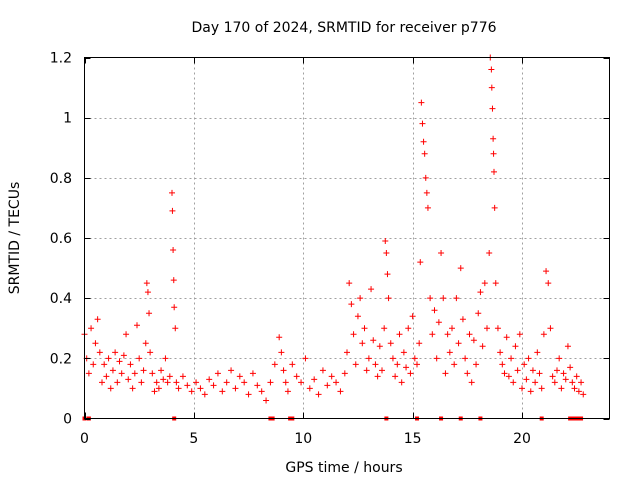 This screenshot has width=640, height=480. Describe the element at coordinates (61, 179) in the screenshot. I see `y-tick-label: 0.8` at that location.